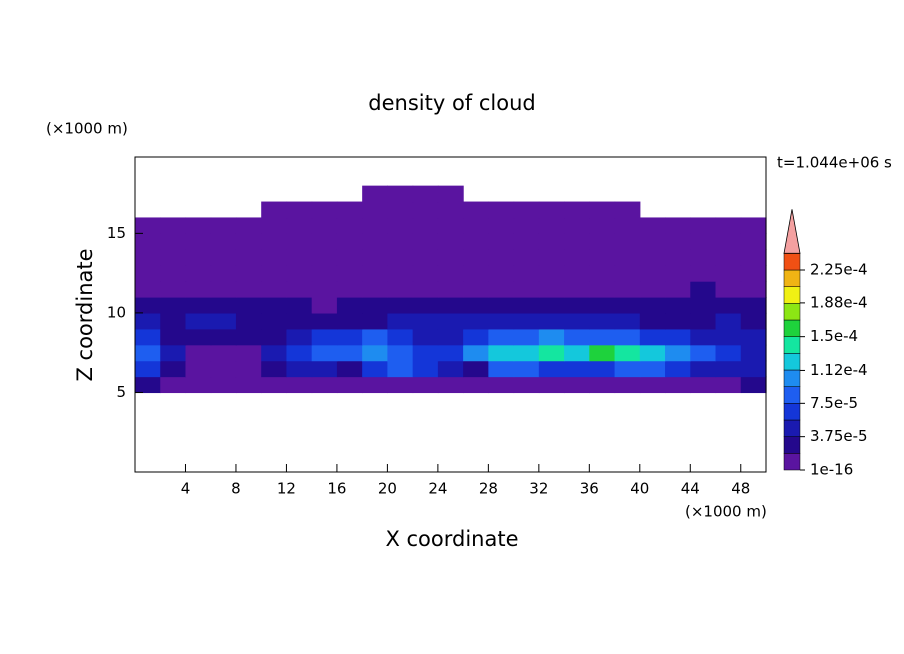 This screenshot has height=654, width=904. What do you see at coordinates (834, 403) in the screenshot?
I see `colorbar-tick-label: 7.5e-5` at bounding box center [834, 403].